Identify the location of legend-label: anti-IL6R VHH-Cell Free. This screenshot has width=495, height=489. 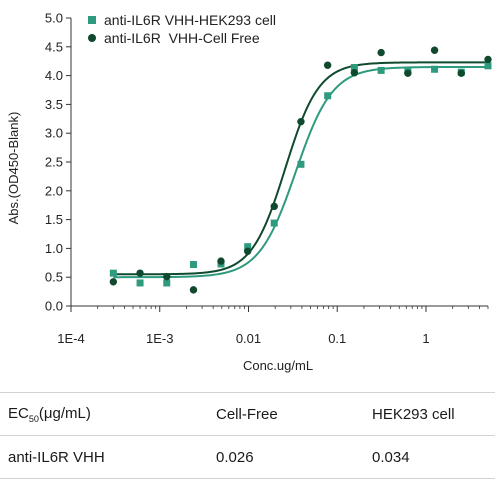
(182, 38).